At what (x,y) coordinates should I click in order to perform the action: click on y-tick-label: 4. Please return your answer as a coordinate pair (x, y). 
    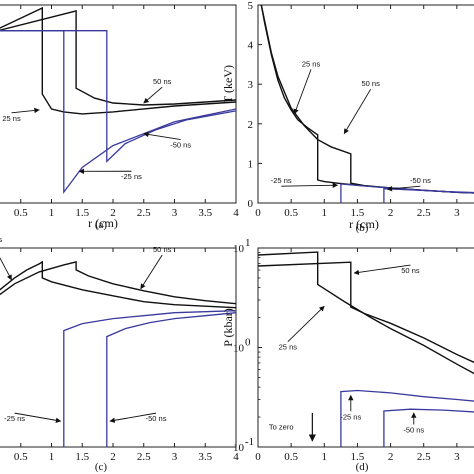
    Looking at the image, I should click on (251, 46).